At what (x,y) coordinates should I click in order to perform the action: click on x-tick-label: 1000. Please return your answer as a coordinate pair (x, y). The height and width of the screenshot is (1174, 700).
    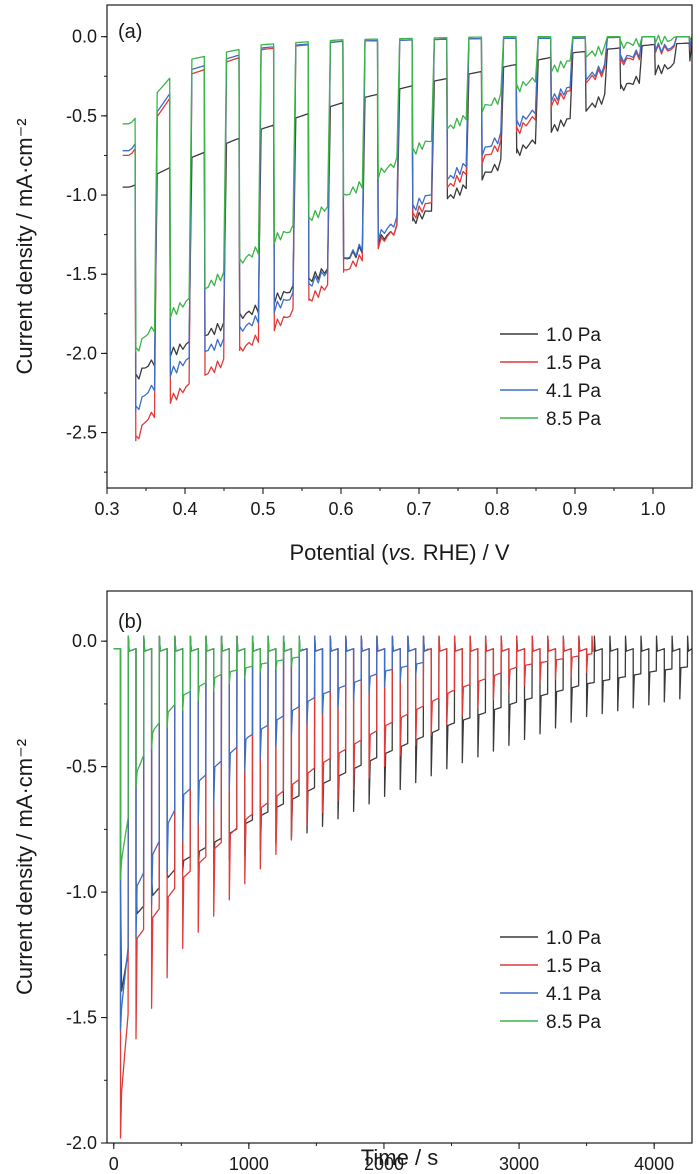
    Looking at the image, I should click on (249, 1164).